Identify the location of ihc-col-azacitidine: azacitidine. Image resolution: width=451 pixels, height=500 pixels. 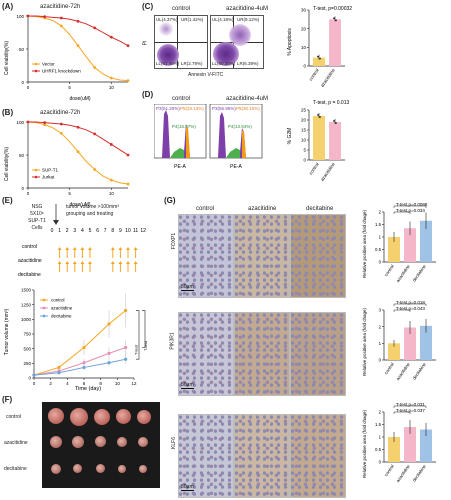
(262, 209).